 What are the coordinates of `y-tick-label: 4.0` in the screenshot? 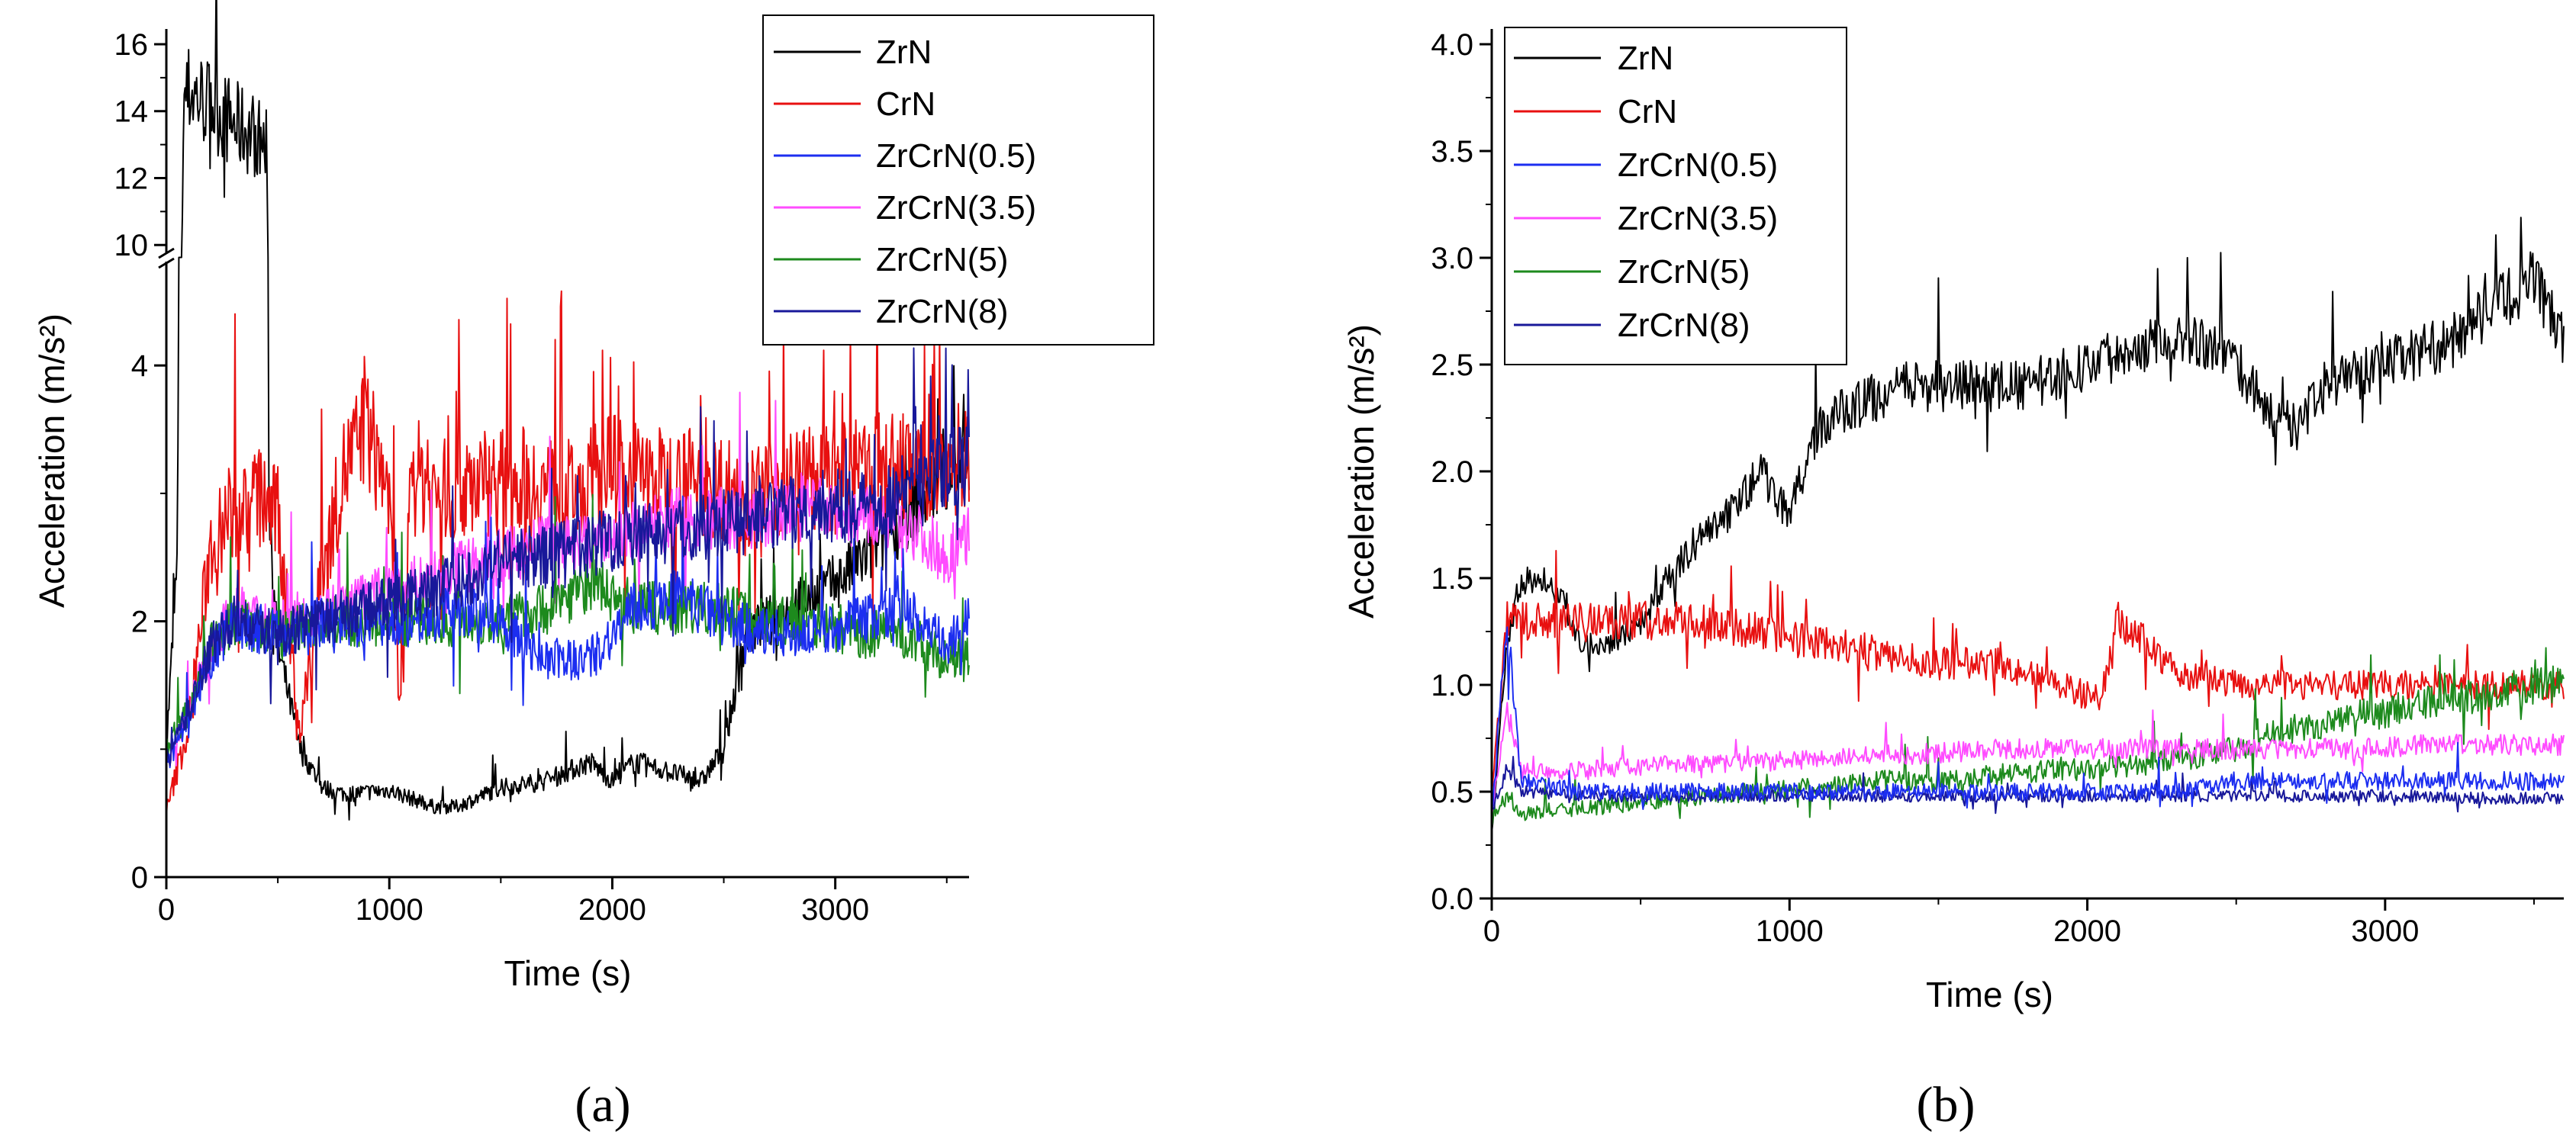 It's located at (1452, 45).